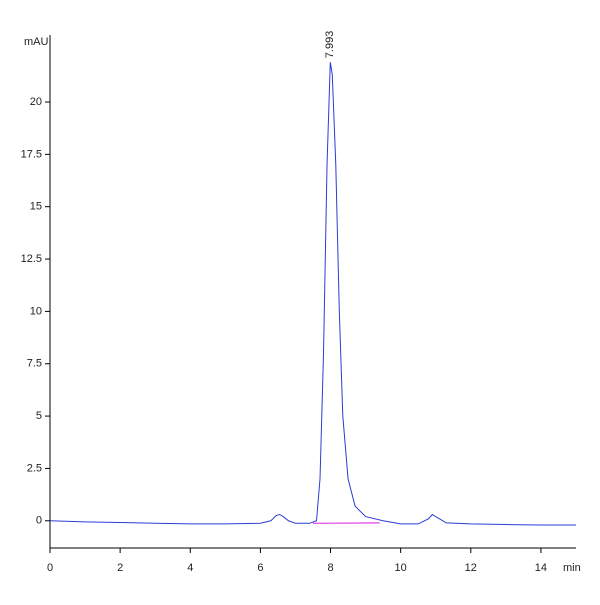 This screenshot has width=600, height=605. What do you see at coordinates (36, 311) in the screenshot?
I see `y-tick-label: 10` at bounding box center [36, 311].